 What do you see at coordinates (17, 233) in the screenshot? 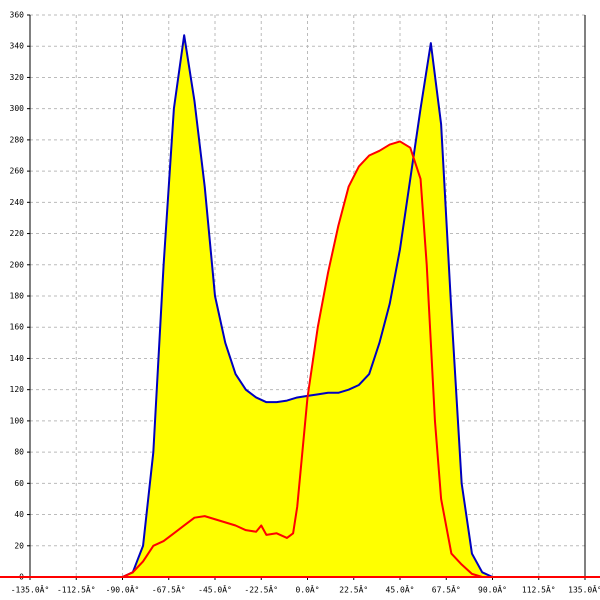
I see `y-tick-label: 220` at bounding box center [17, 233].